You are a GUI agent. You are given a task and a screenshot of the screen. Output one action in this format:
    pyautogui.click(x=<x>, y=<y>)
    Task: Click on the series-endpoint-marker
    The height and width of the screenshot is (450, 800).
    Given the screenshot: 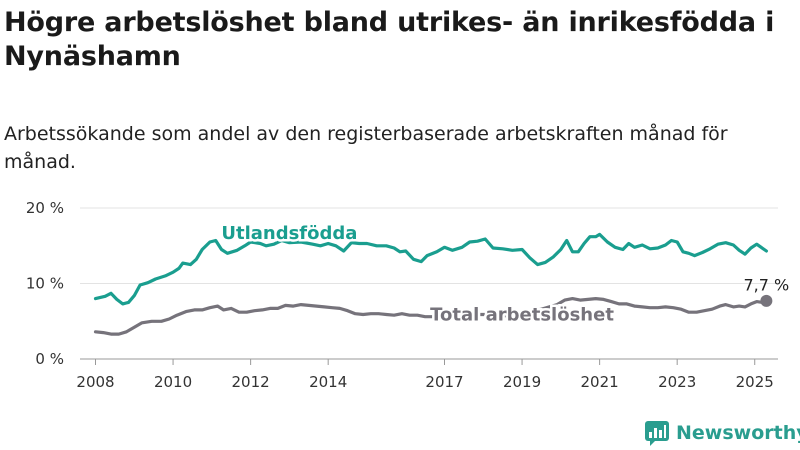 What is the action you would take?
    pyautogui.click(x=766, y=300)
    